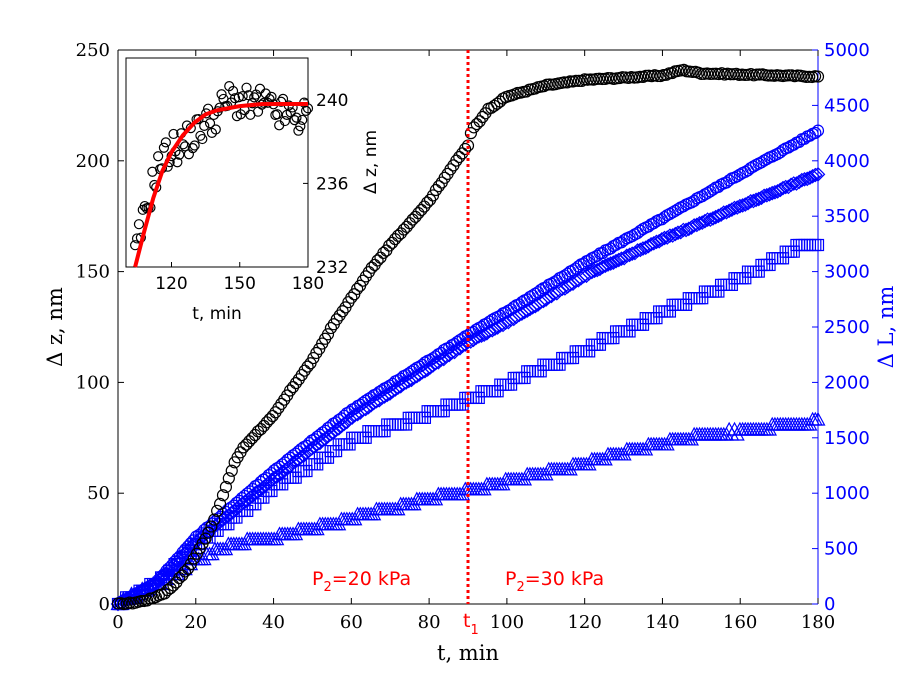  I want to click on y-left-tick-label: 100, so click(93, 382).